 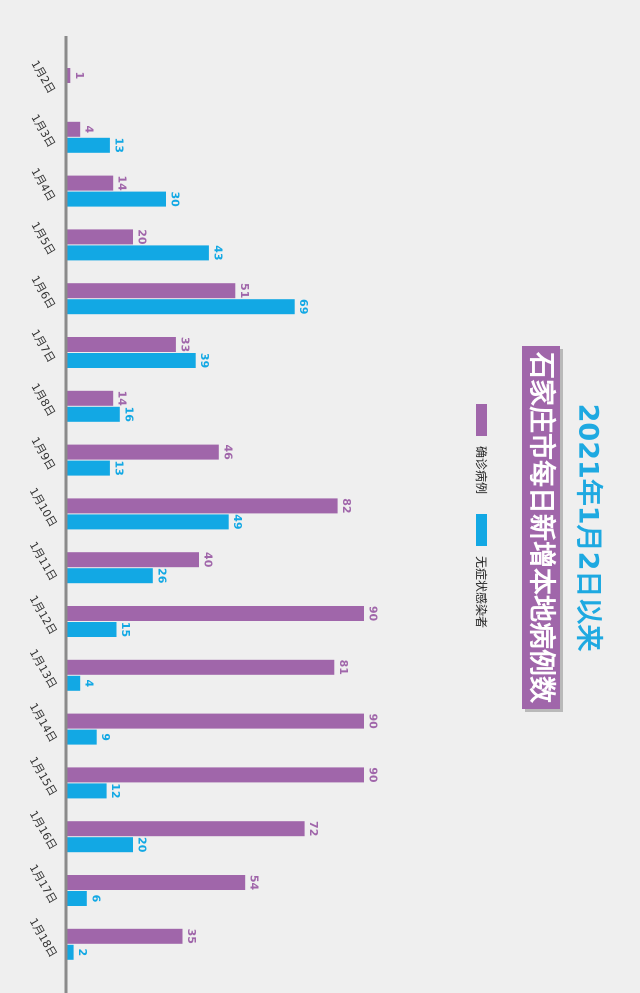 What do you see at coordinates (43, 615) in the screenshot?
I see `category-label: 1月12日` at bounding box center [43, 615].